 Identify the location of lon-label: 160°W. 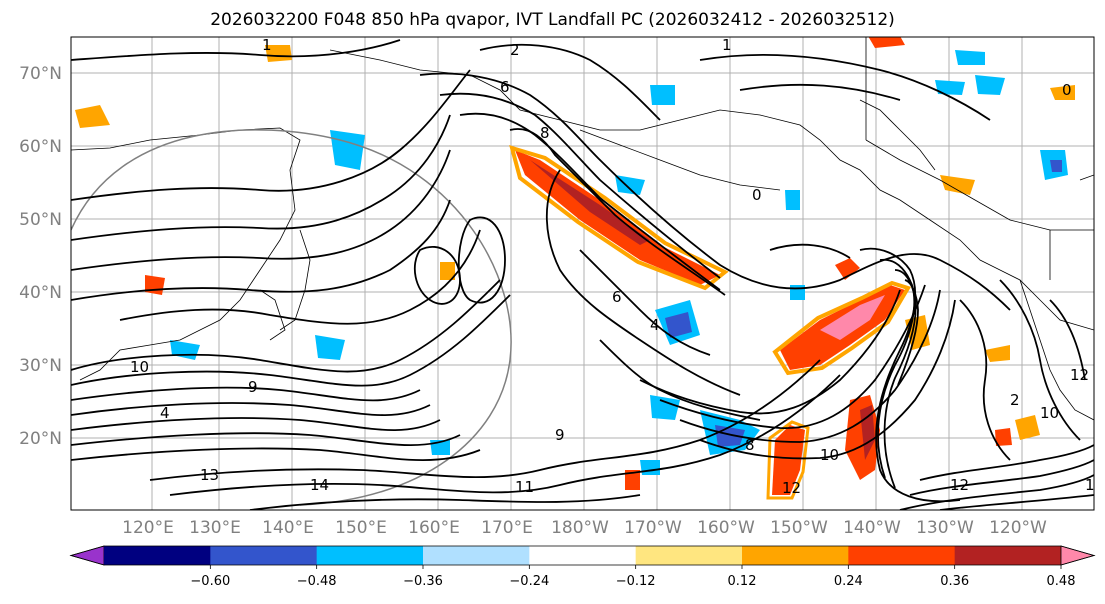
(726, 528).